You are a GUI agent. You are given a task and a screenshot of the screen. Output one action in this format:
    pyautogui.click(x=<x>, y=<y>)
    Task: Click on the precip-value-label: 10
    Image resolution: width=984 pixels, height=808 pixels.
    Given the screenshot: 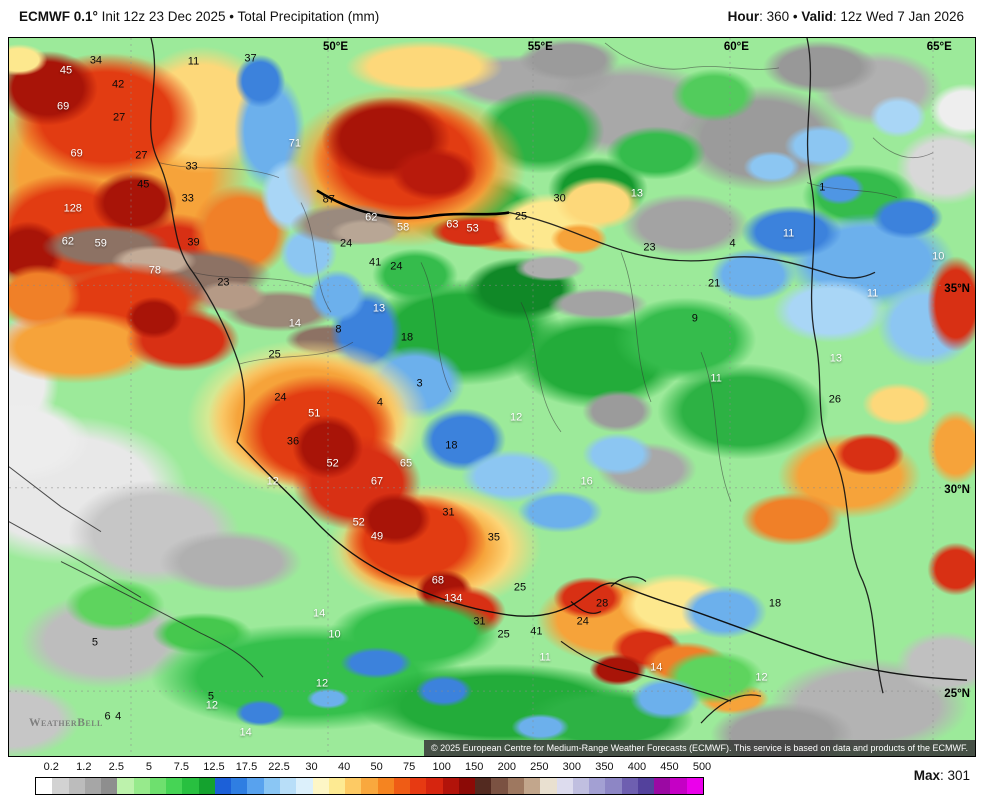 What is the action you would take?
    pyautogui.click(x=938, y=256)
    